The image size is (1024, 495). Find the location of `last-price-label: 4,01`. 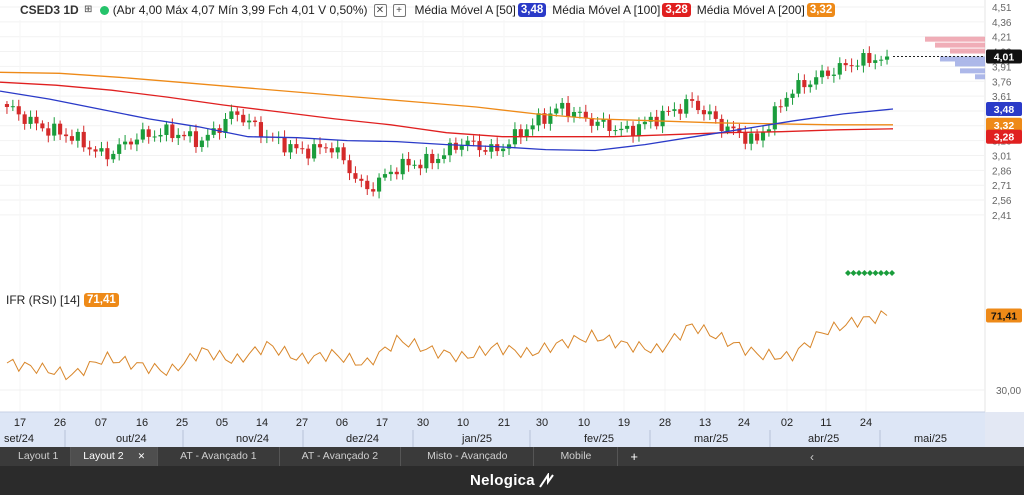

last-price-label: 4,01 is located at coordinates (1004, 58).